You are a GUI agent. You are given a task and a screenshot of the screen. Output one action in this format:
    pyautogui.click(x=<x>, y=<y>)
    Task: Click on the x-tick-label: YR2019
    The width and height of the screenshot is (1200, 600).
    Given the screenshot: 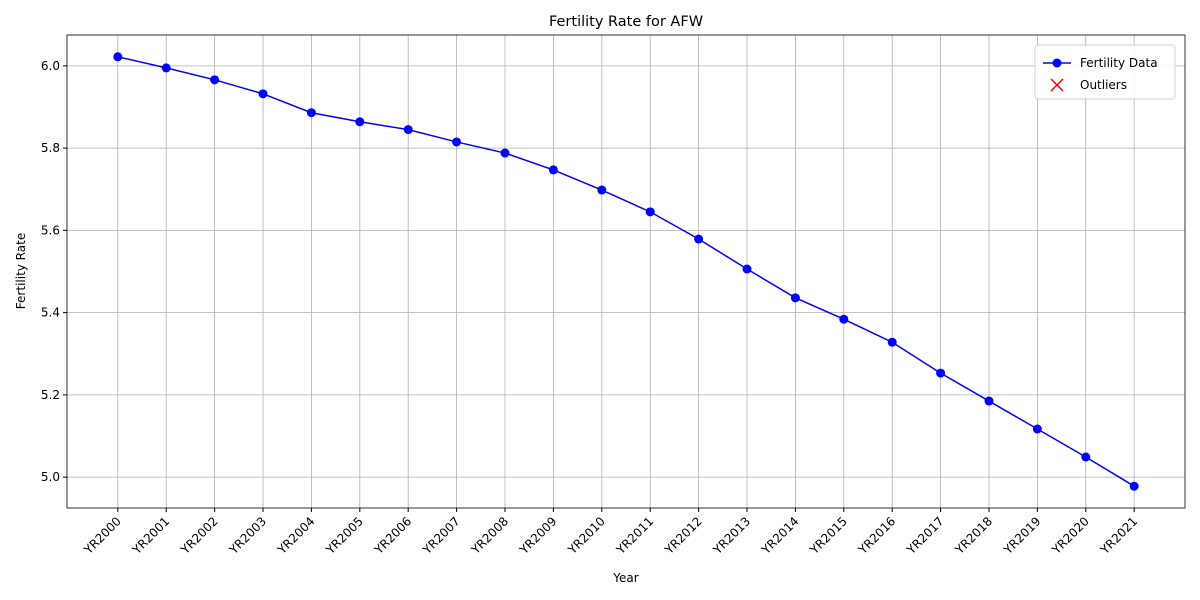 What is the action you would take?
    pyautogui.click(x=1021, y=535)
    